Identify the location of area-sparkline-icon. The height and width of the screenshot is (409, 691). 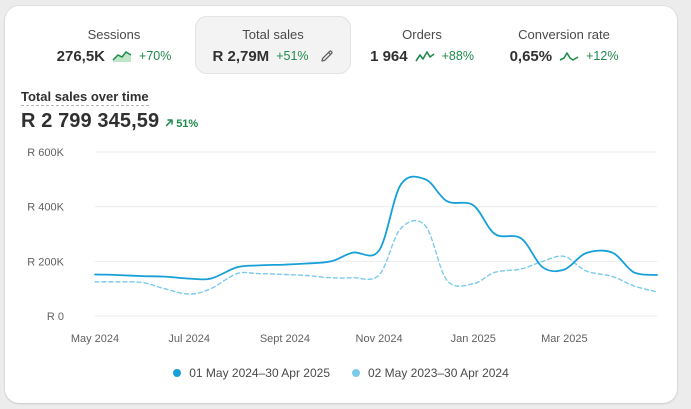
(122, 56).